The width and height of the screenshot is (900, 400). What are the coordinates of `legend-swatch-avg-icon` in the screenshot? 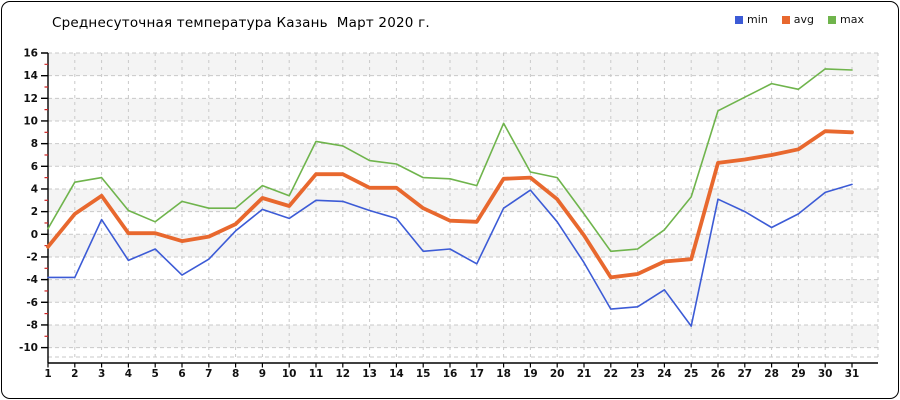 It's located at (785, 19).